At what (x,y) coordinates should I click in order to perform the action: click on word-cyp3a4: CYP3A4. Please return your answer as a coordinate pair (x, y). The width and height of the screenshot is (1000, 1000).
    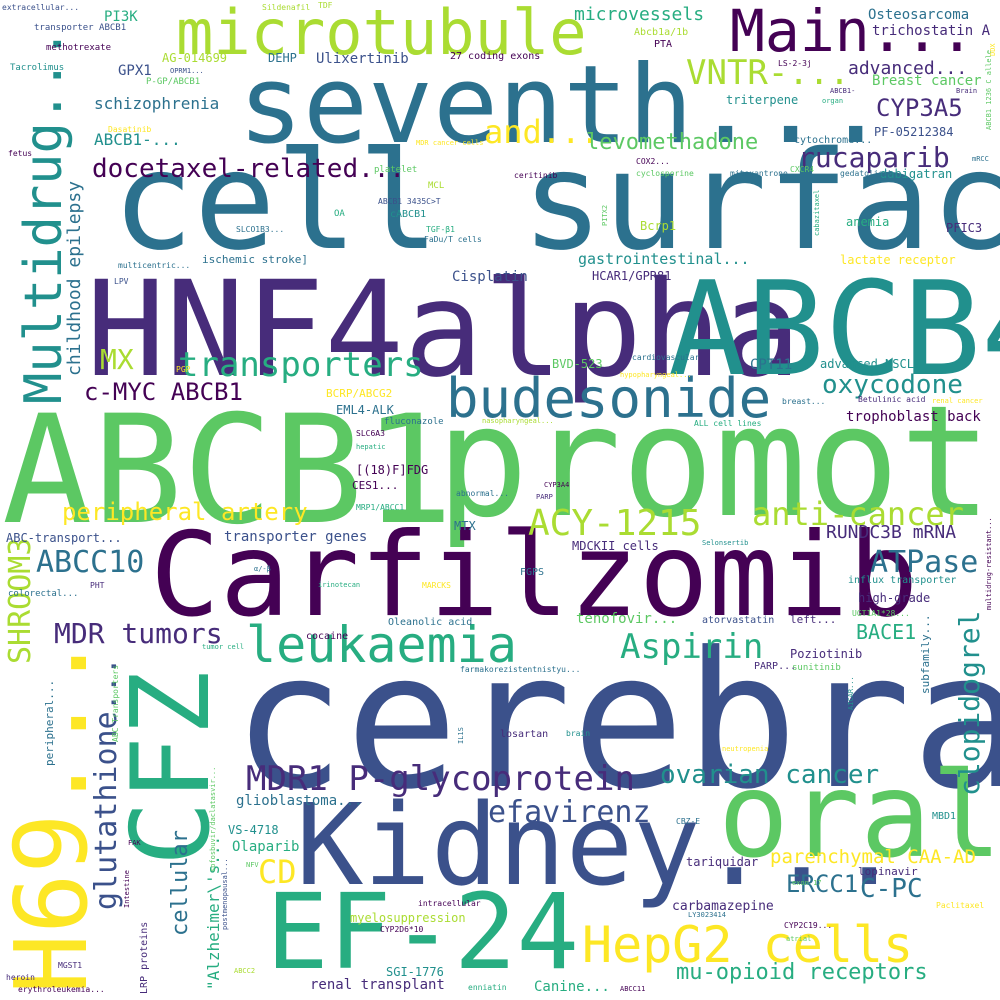
    Looking at the image, I should click on (557, 485).